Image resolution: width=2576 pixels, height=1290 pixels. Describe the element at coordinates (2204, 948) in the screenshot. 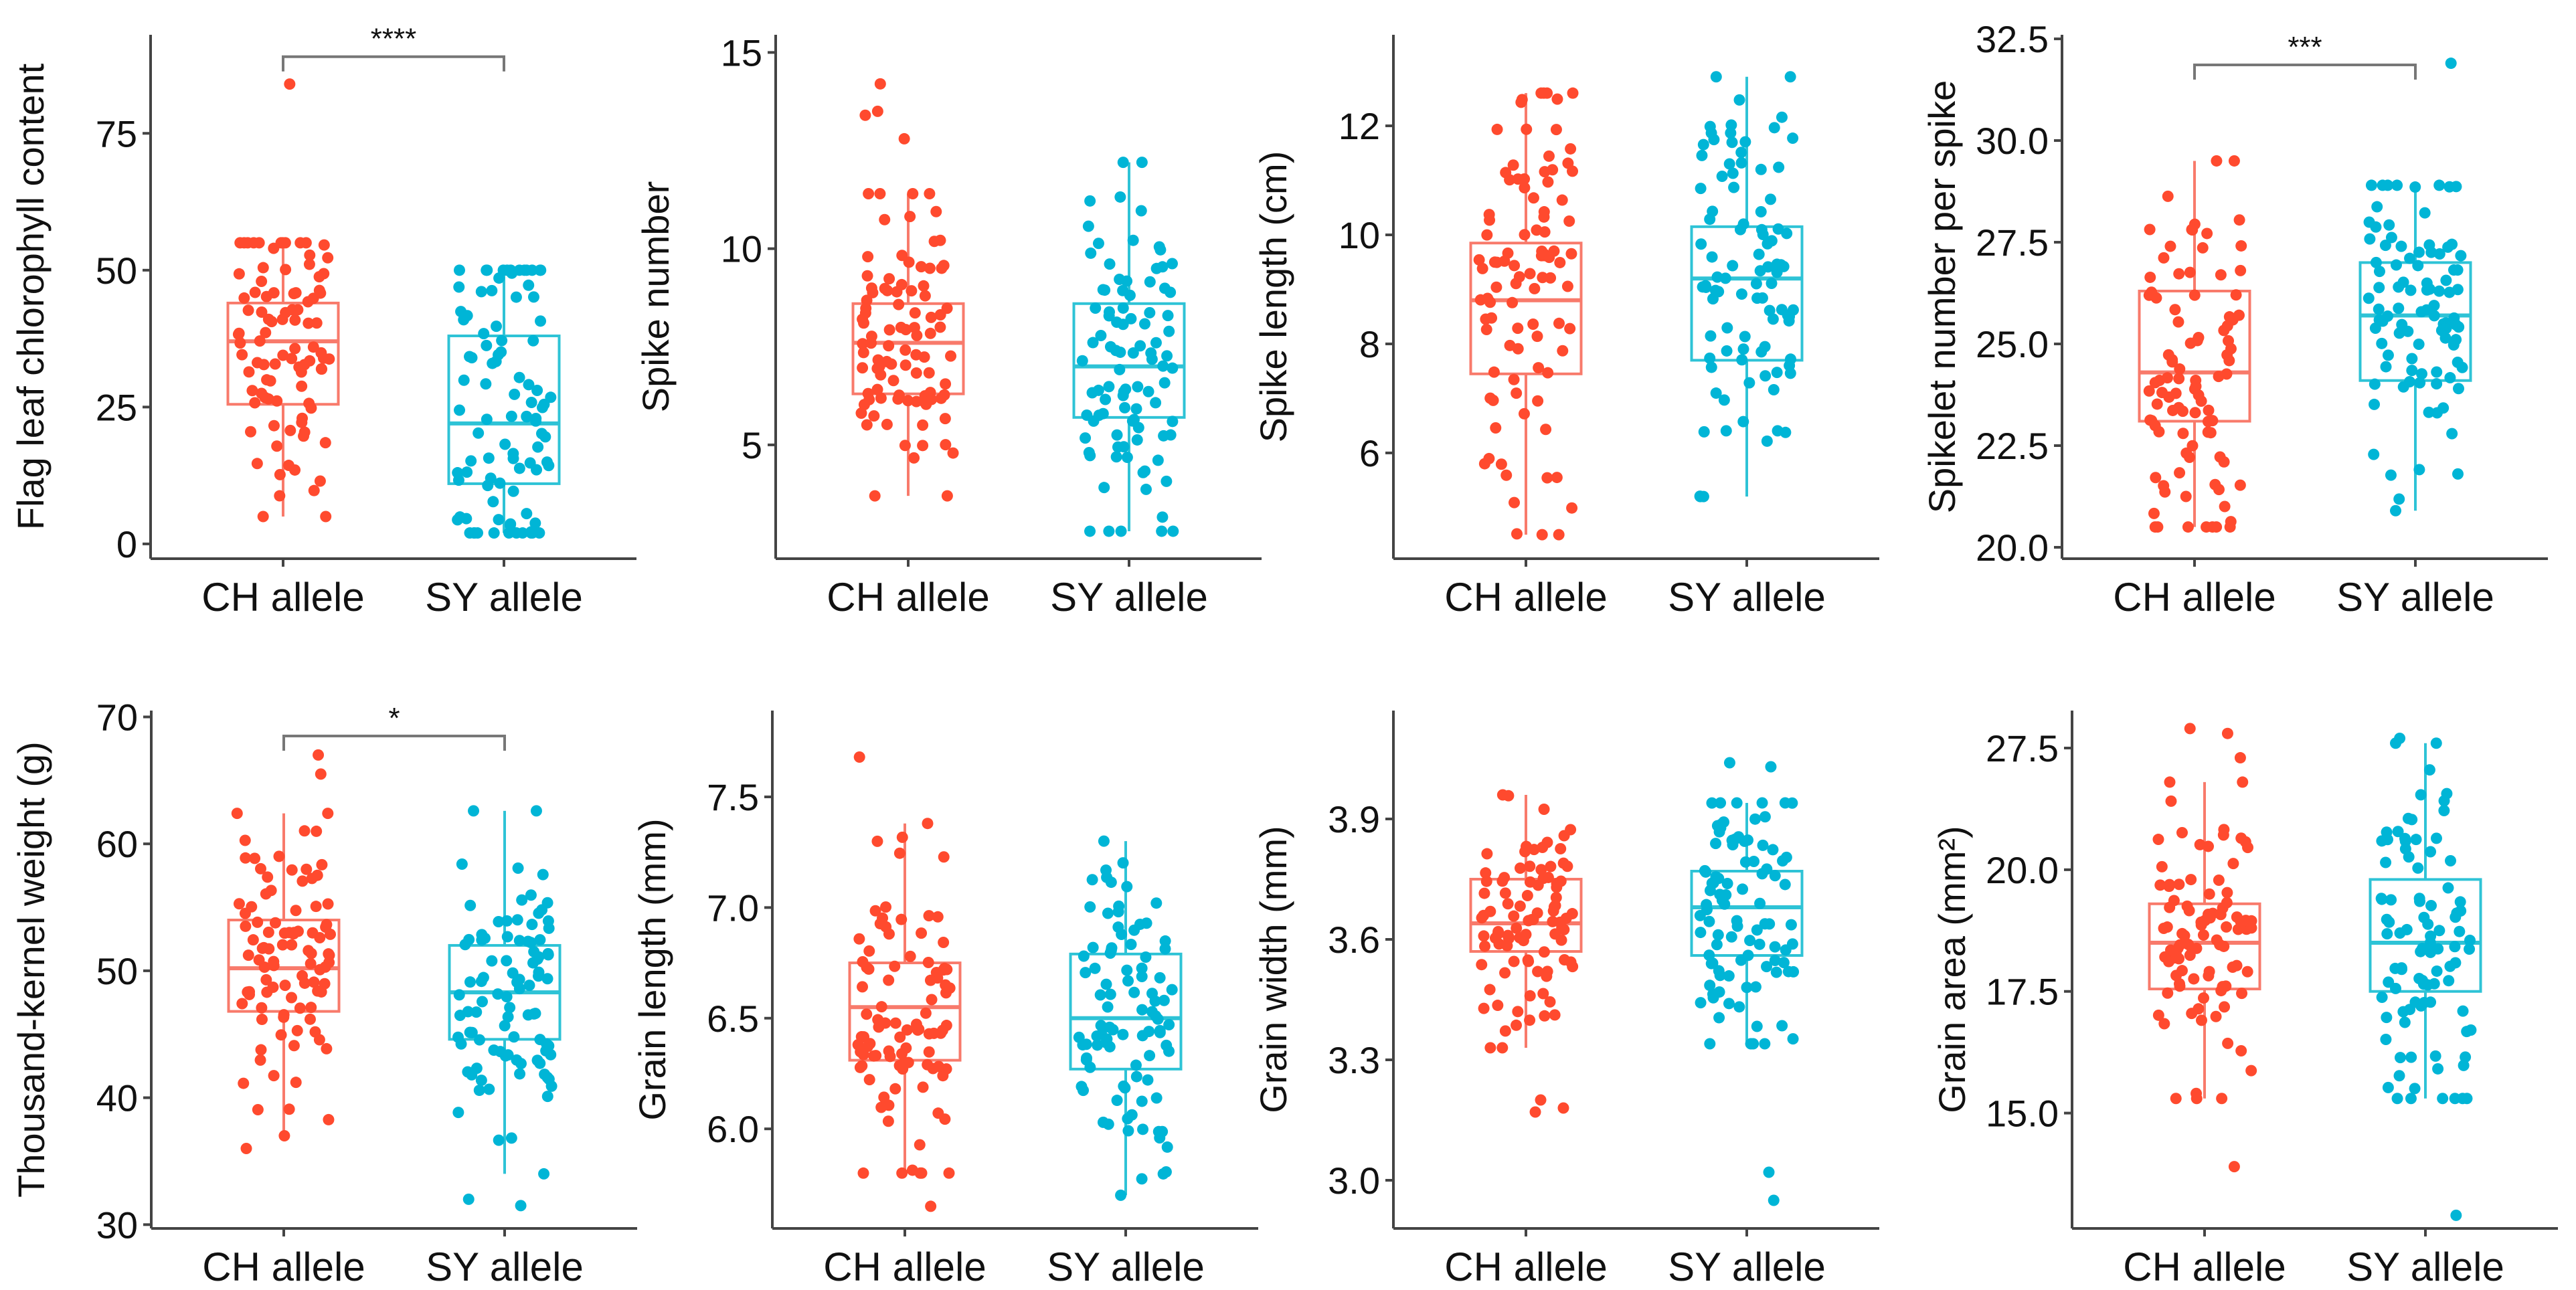

I see `box-group-ch` at that location.